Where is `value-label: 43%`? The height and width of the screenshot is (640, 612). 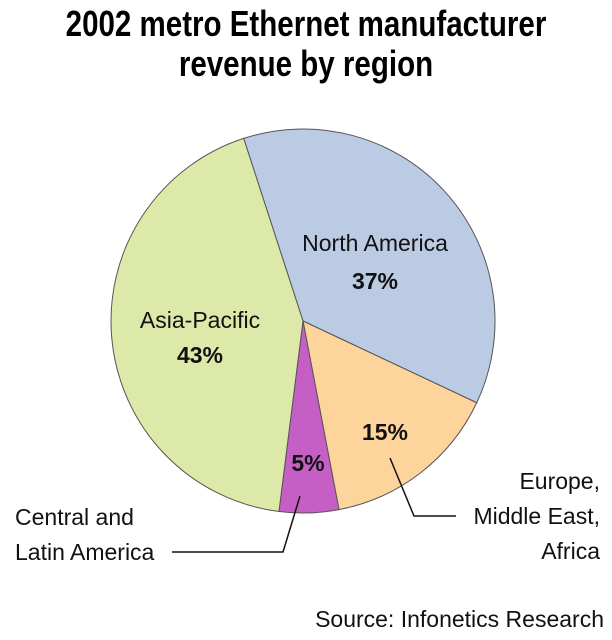
value-label: 43% is located at coordinates (200, 355).